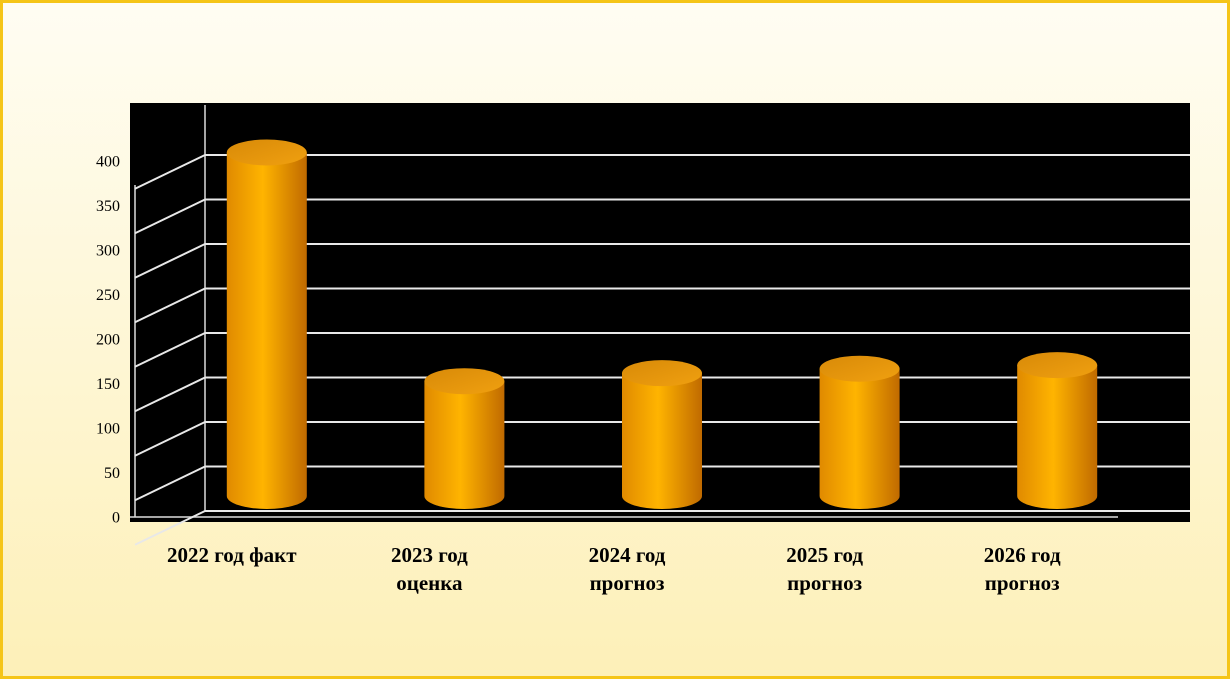 The image size is (1230, 679). I want to click on x-tick-label: 2022 год факт, so click(232, 555).